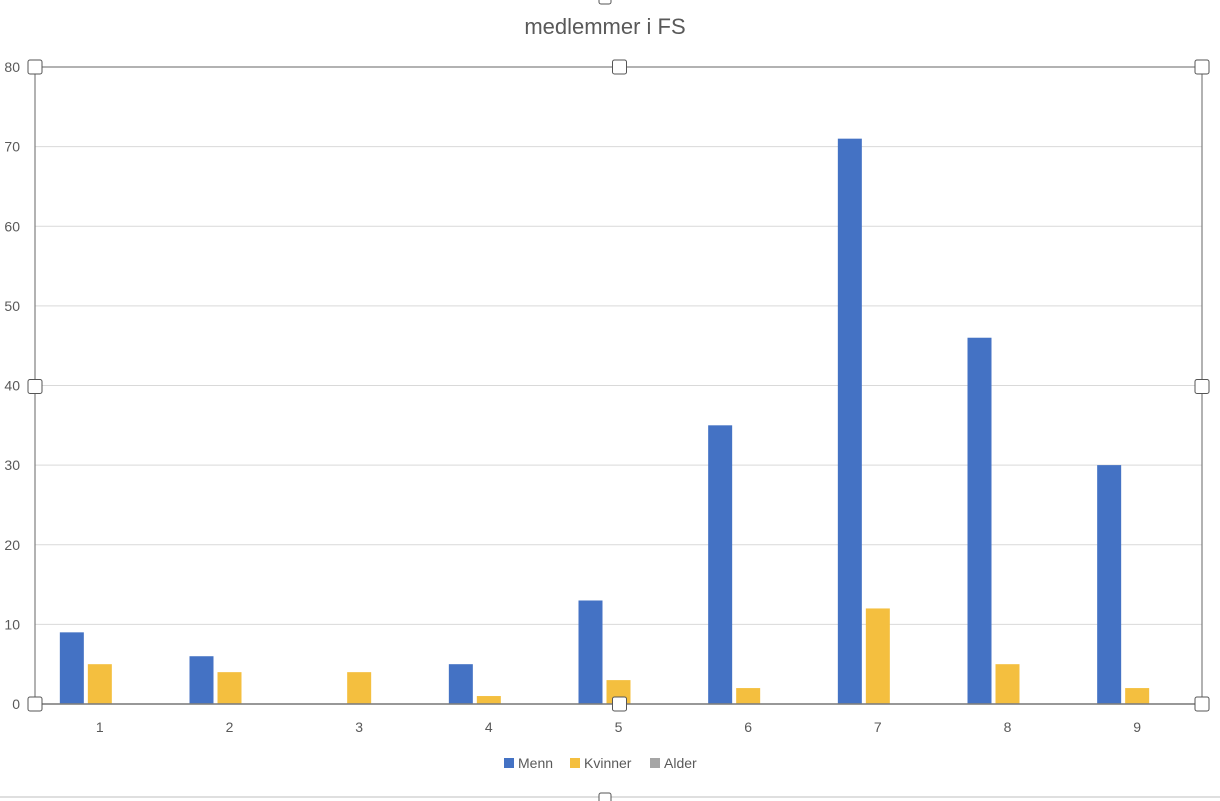  What do you see at coordinates (12, 465) in the screenshot?
I see `y-tick-label: 30` at bounding box center [12, 465].